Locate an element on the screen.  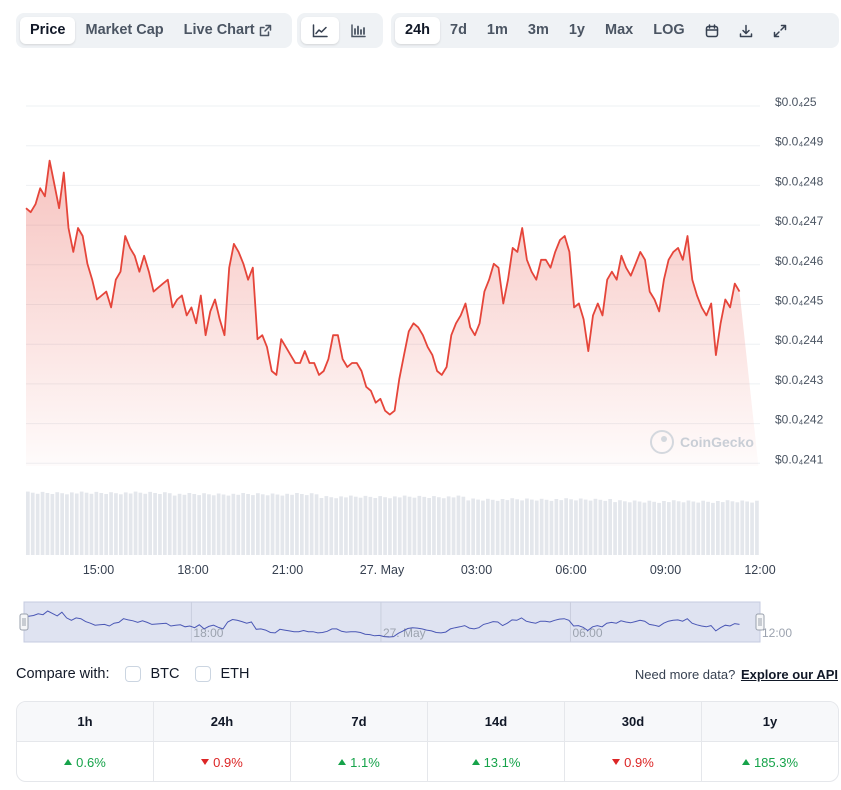
market-cap-tab: Market Cap is located at coordinates (124, 30).